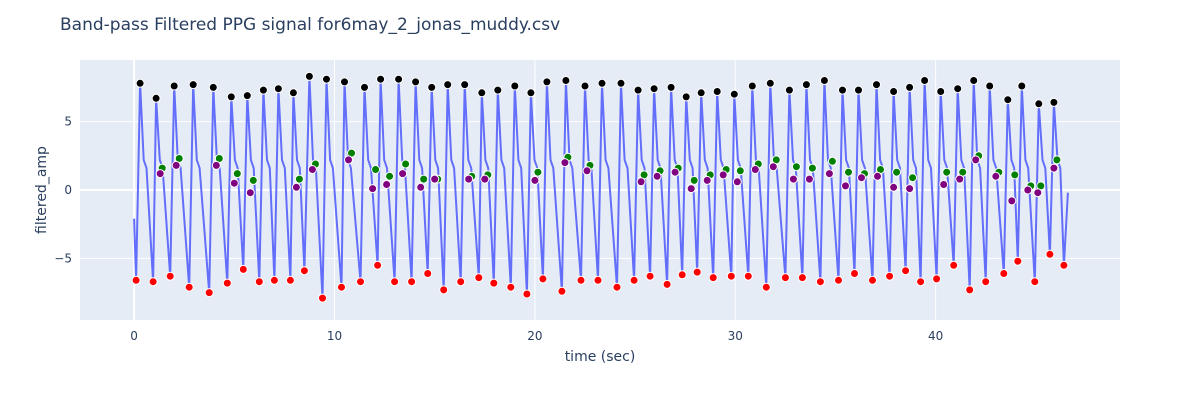  What do you see at coordinates (534, 336) in the screenshot?
I see `x-tick-label: 20` at bounding box center [534, 336].